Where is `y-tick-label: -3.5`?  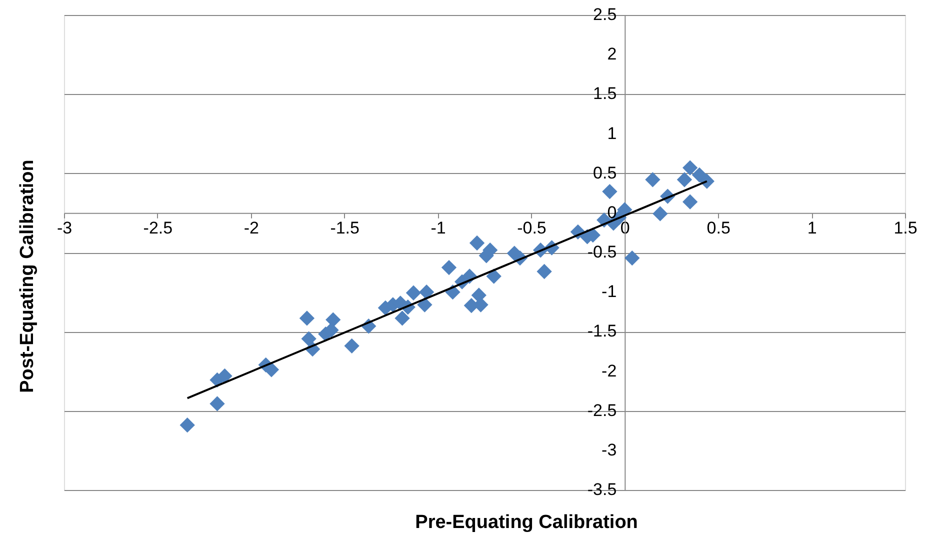
y-tick-label: -3.5 is located at coordinates (602, 489).